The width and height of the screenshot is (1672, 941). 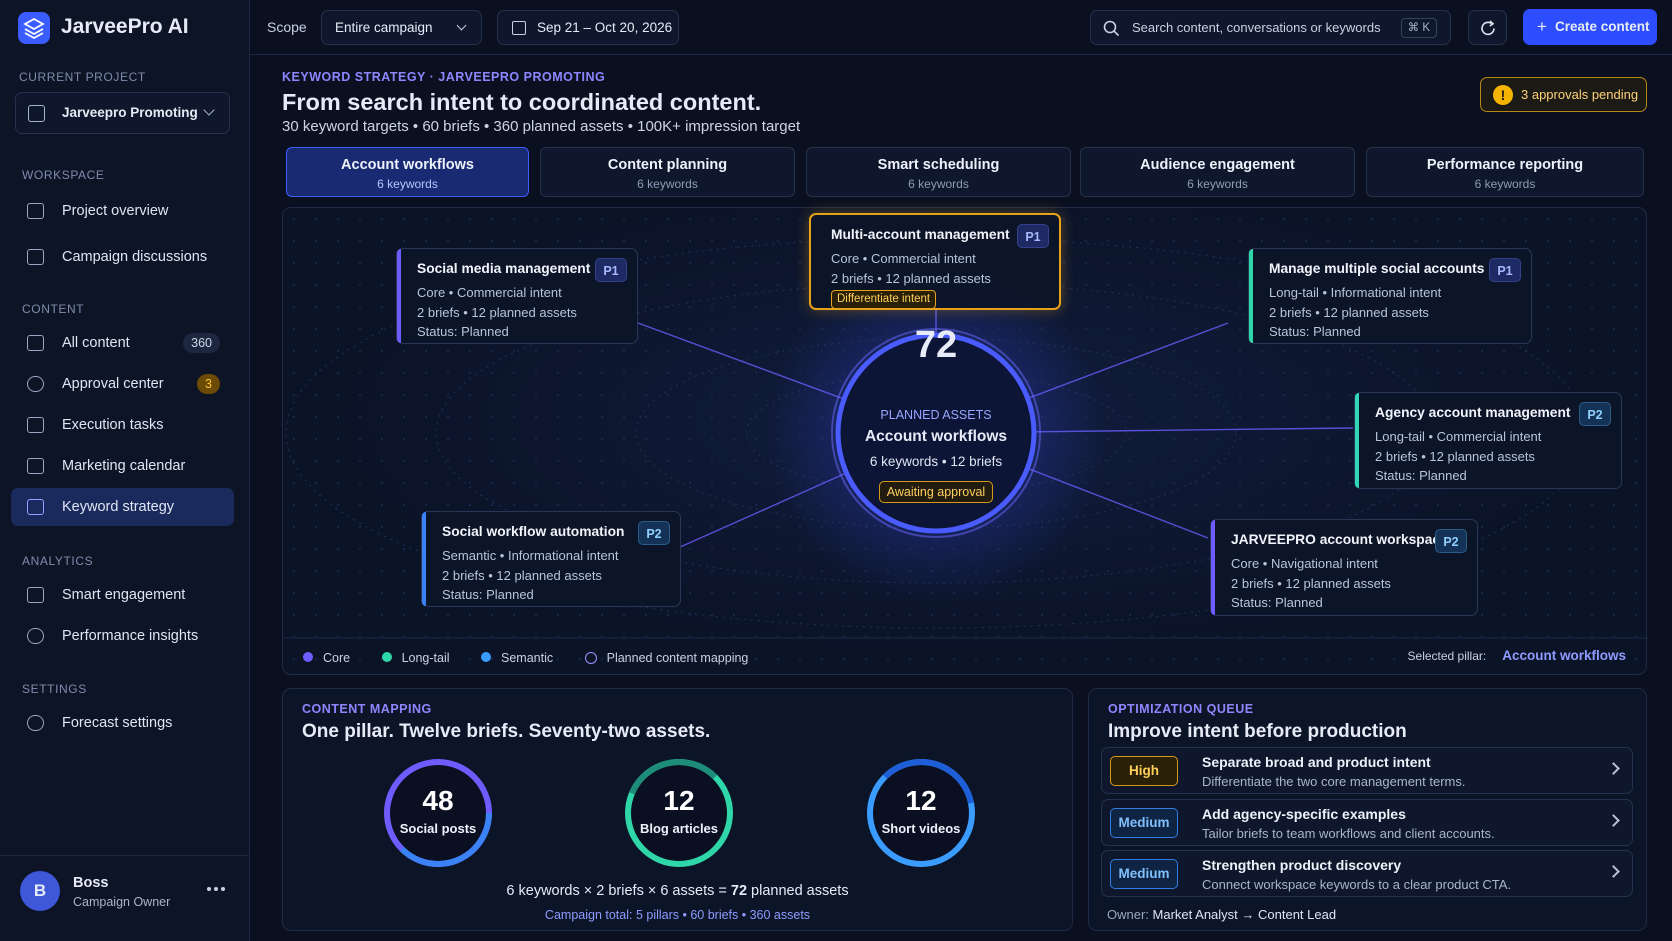 What do you see at coordinates (588, 27) in the screenshot?
I see `date-range: Sep 21 – Oct 20, 2026` at bounding box center [588, 27].